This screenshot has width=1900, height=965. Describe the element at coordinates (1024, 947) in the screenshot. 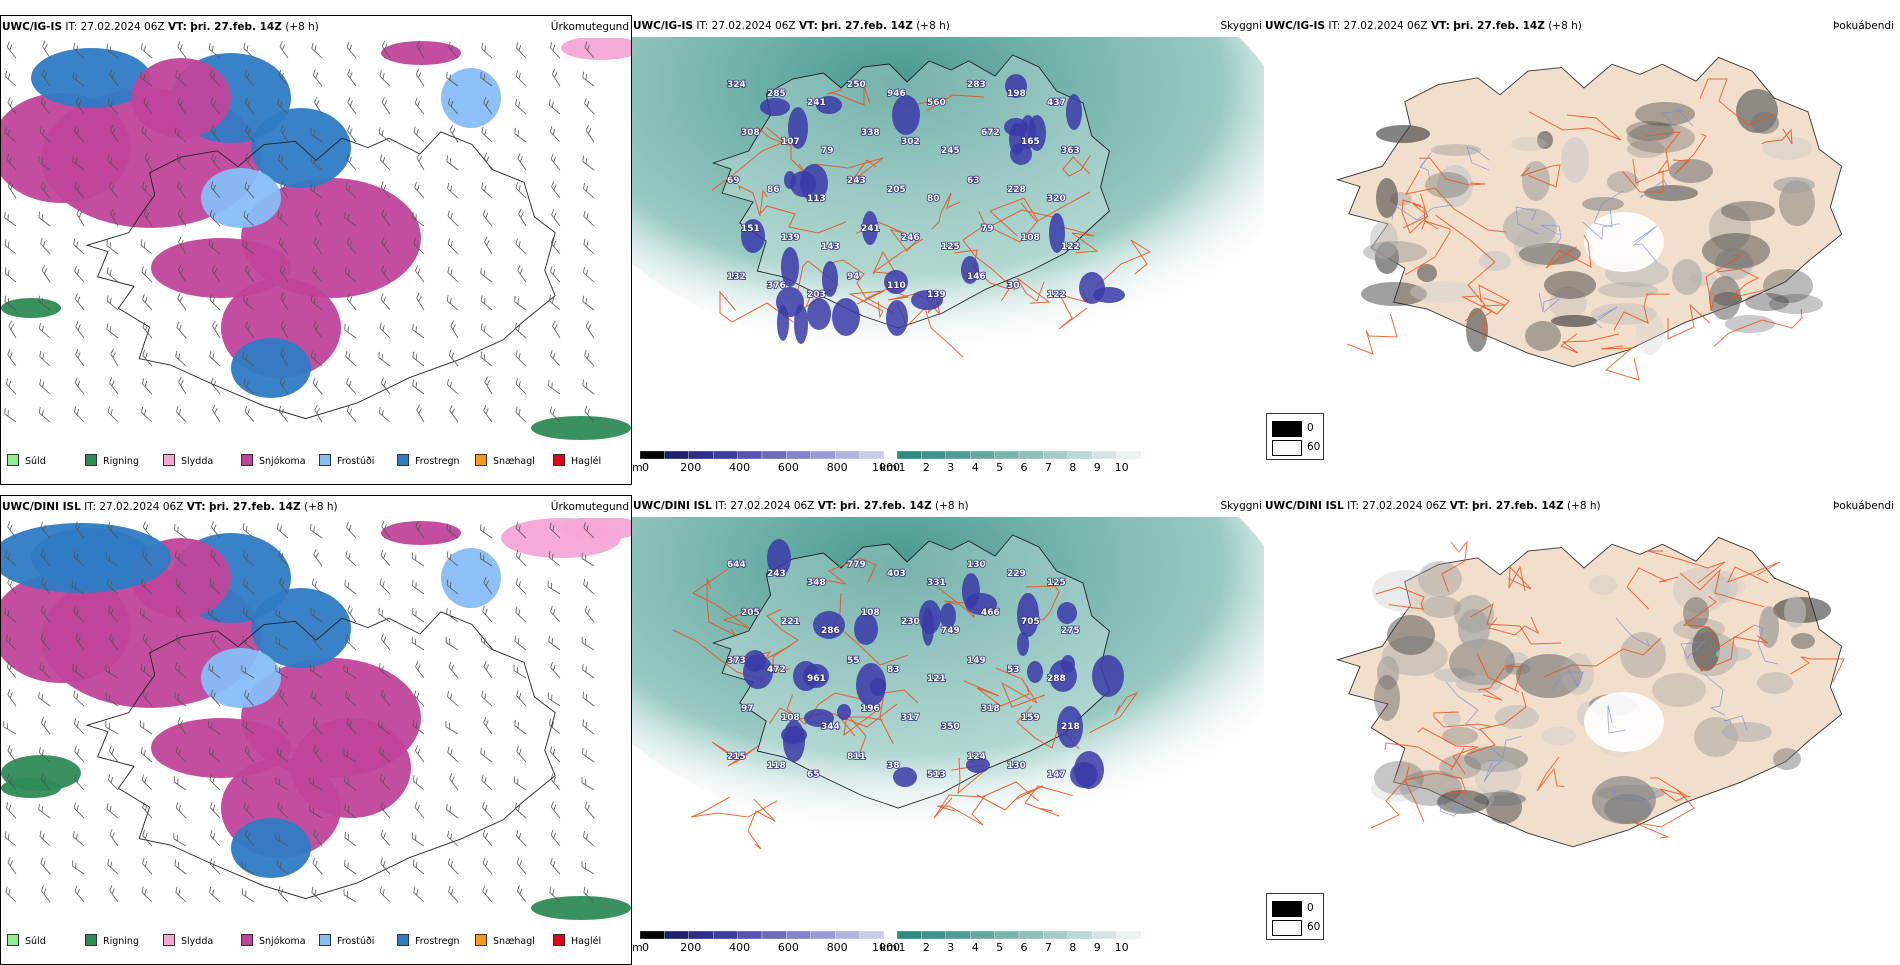

I see `visibility-tick: 6` at that location.